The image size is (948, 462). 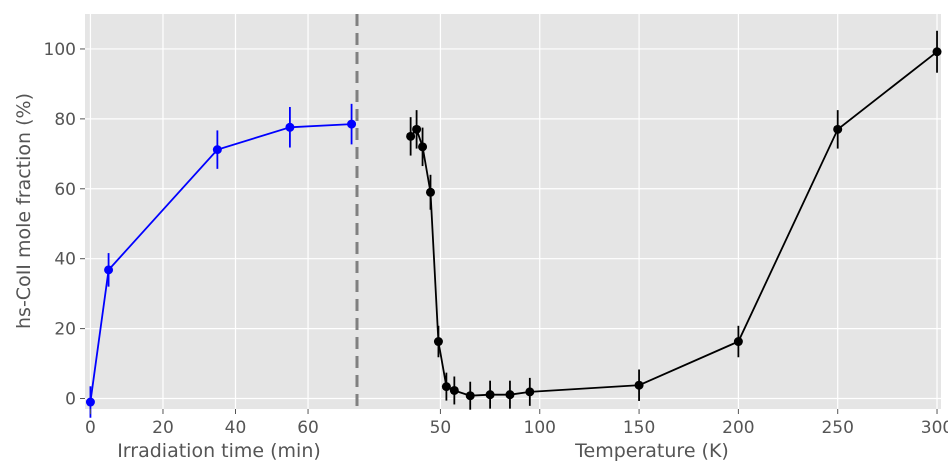 I want to click on x-axis-label-irradiation: Irradiation time (min), so click(x=219, y=451).